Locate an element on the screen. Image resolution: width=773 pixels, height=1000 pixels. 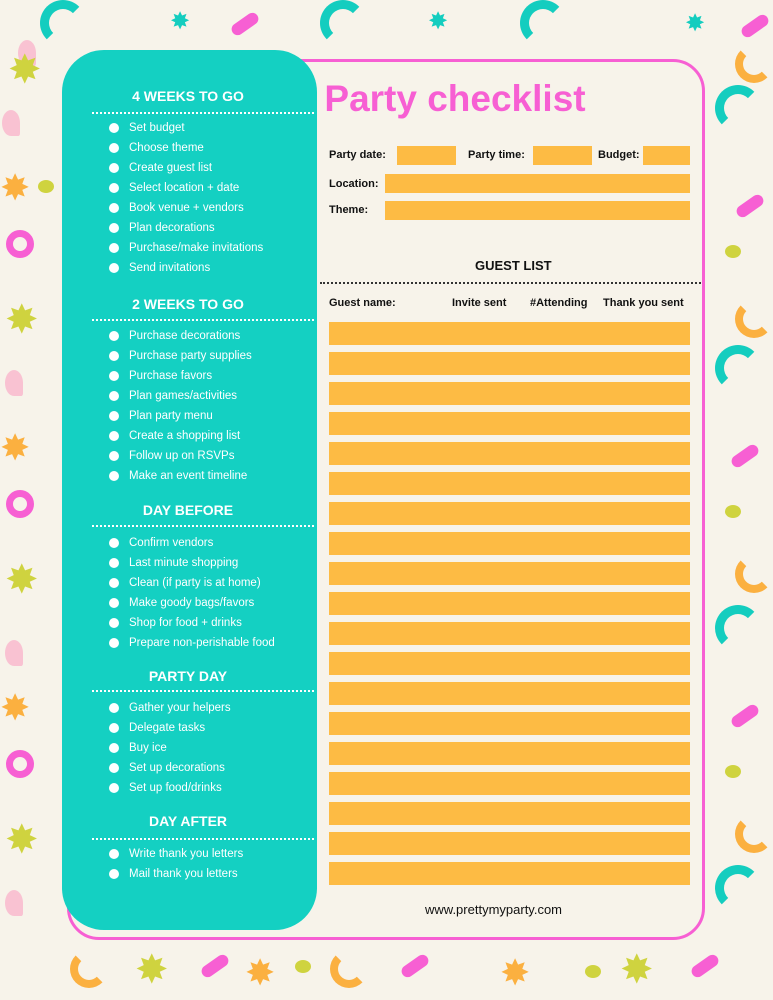
checklist-item: Plan party menu is located at coordinates (161, 416).